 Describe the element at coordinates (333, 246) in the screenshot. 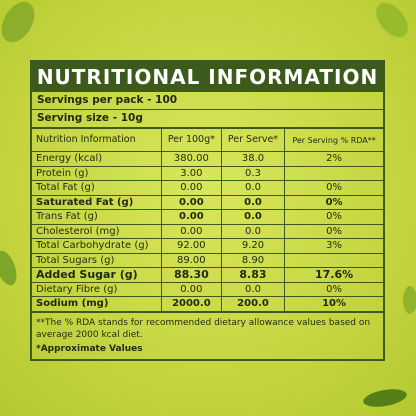

I see `table-cell: 3%` at that location.